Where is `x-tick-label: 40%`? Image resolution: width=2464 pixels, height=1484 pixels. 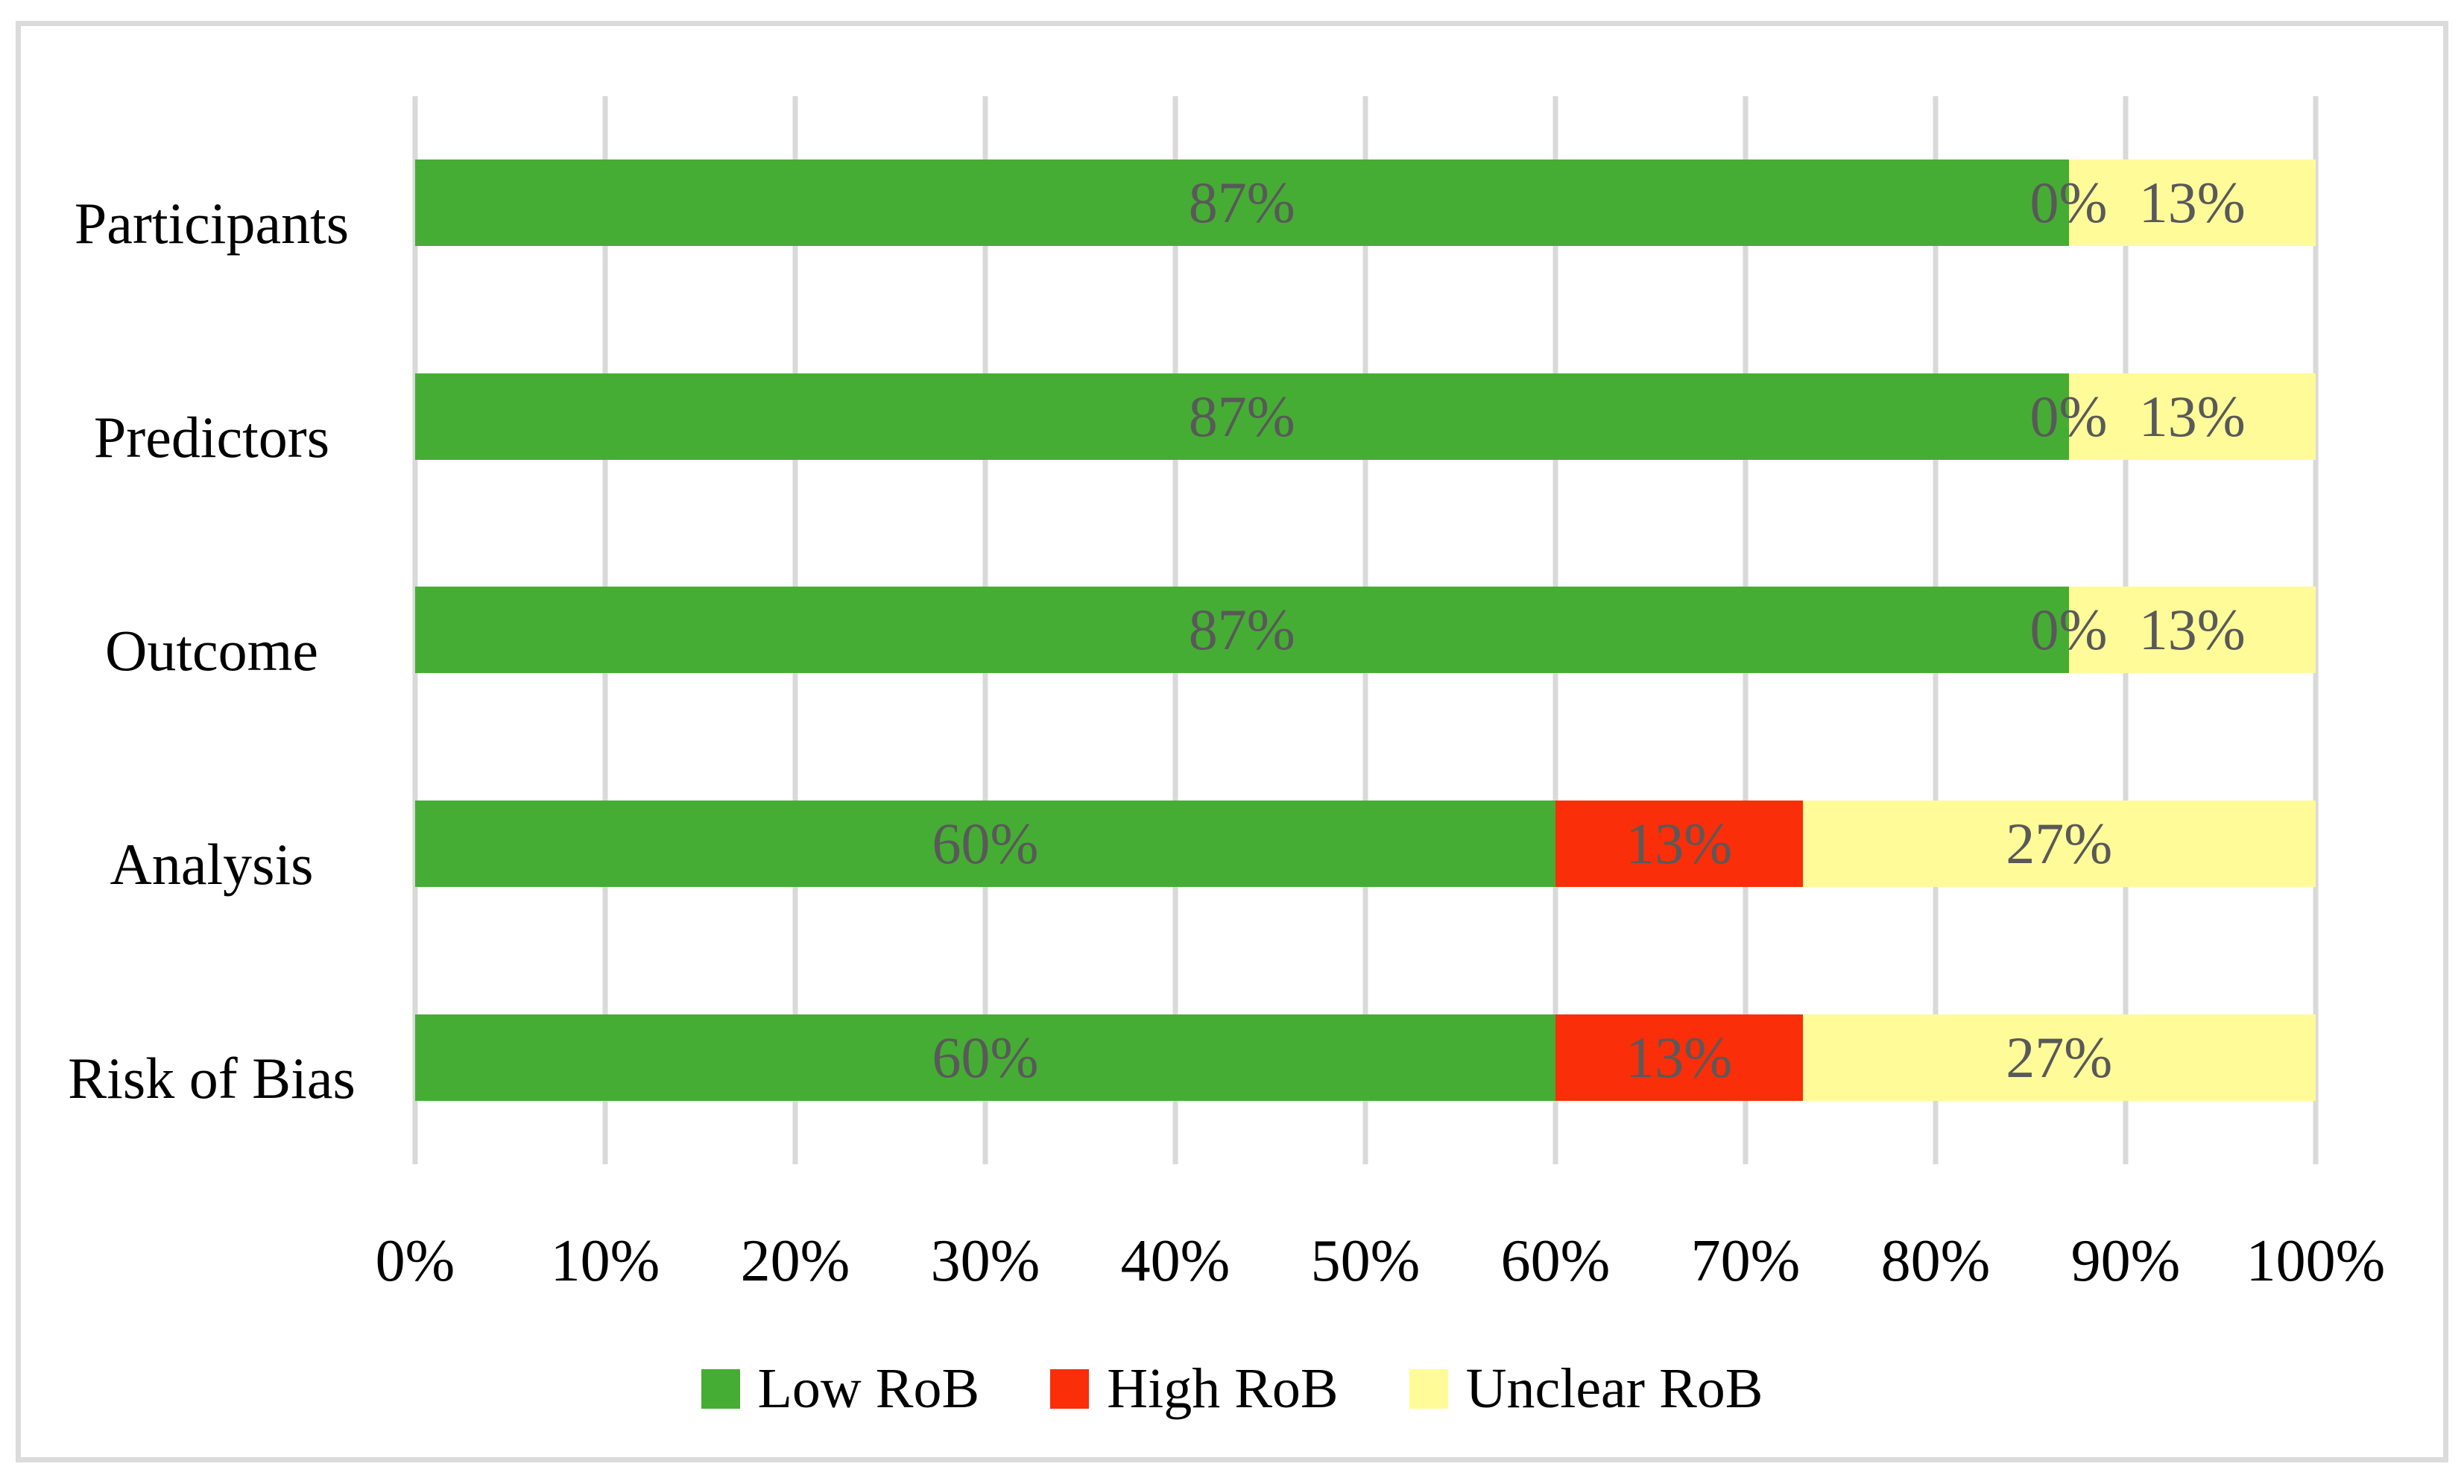
x-tick-label: 40% is located at coordinates (1175, 1261).